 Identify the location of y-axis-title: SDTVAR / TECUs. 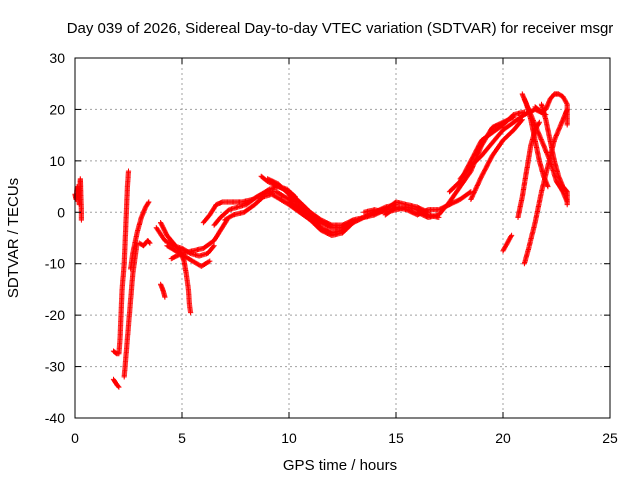
(13, 238).